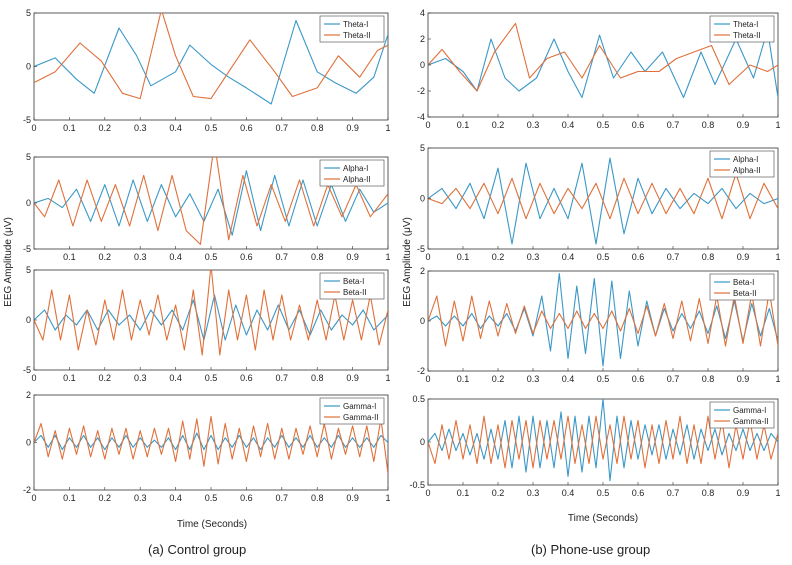  Describe the element at coordinates (212, 524) in the screenshot. I see `x-axis-label-left: Time (Seconds)` at that location.